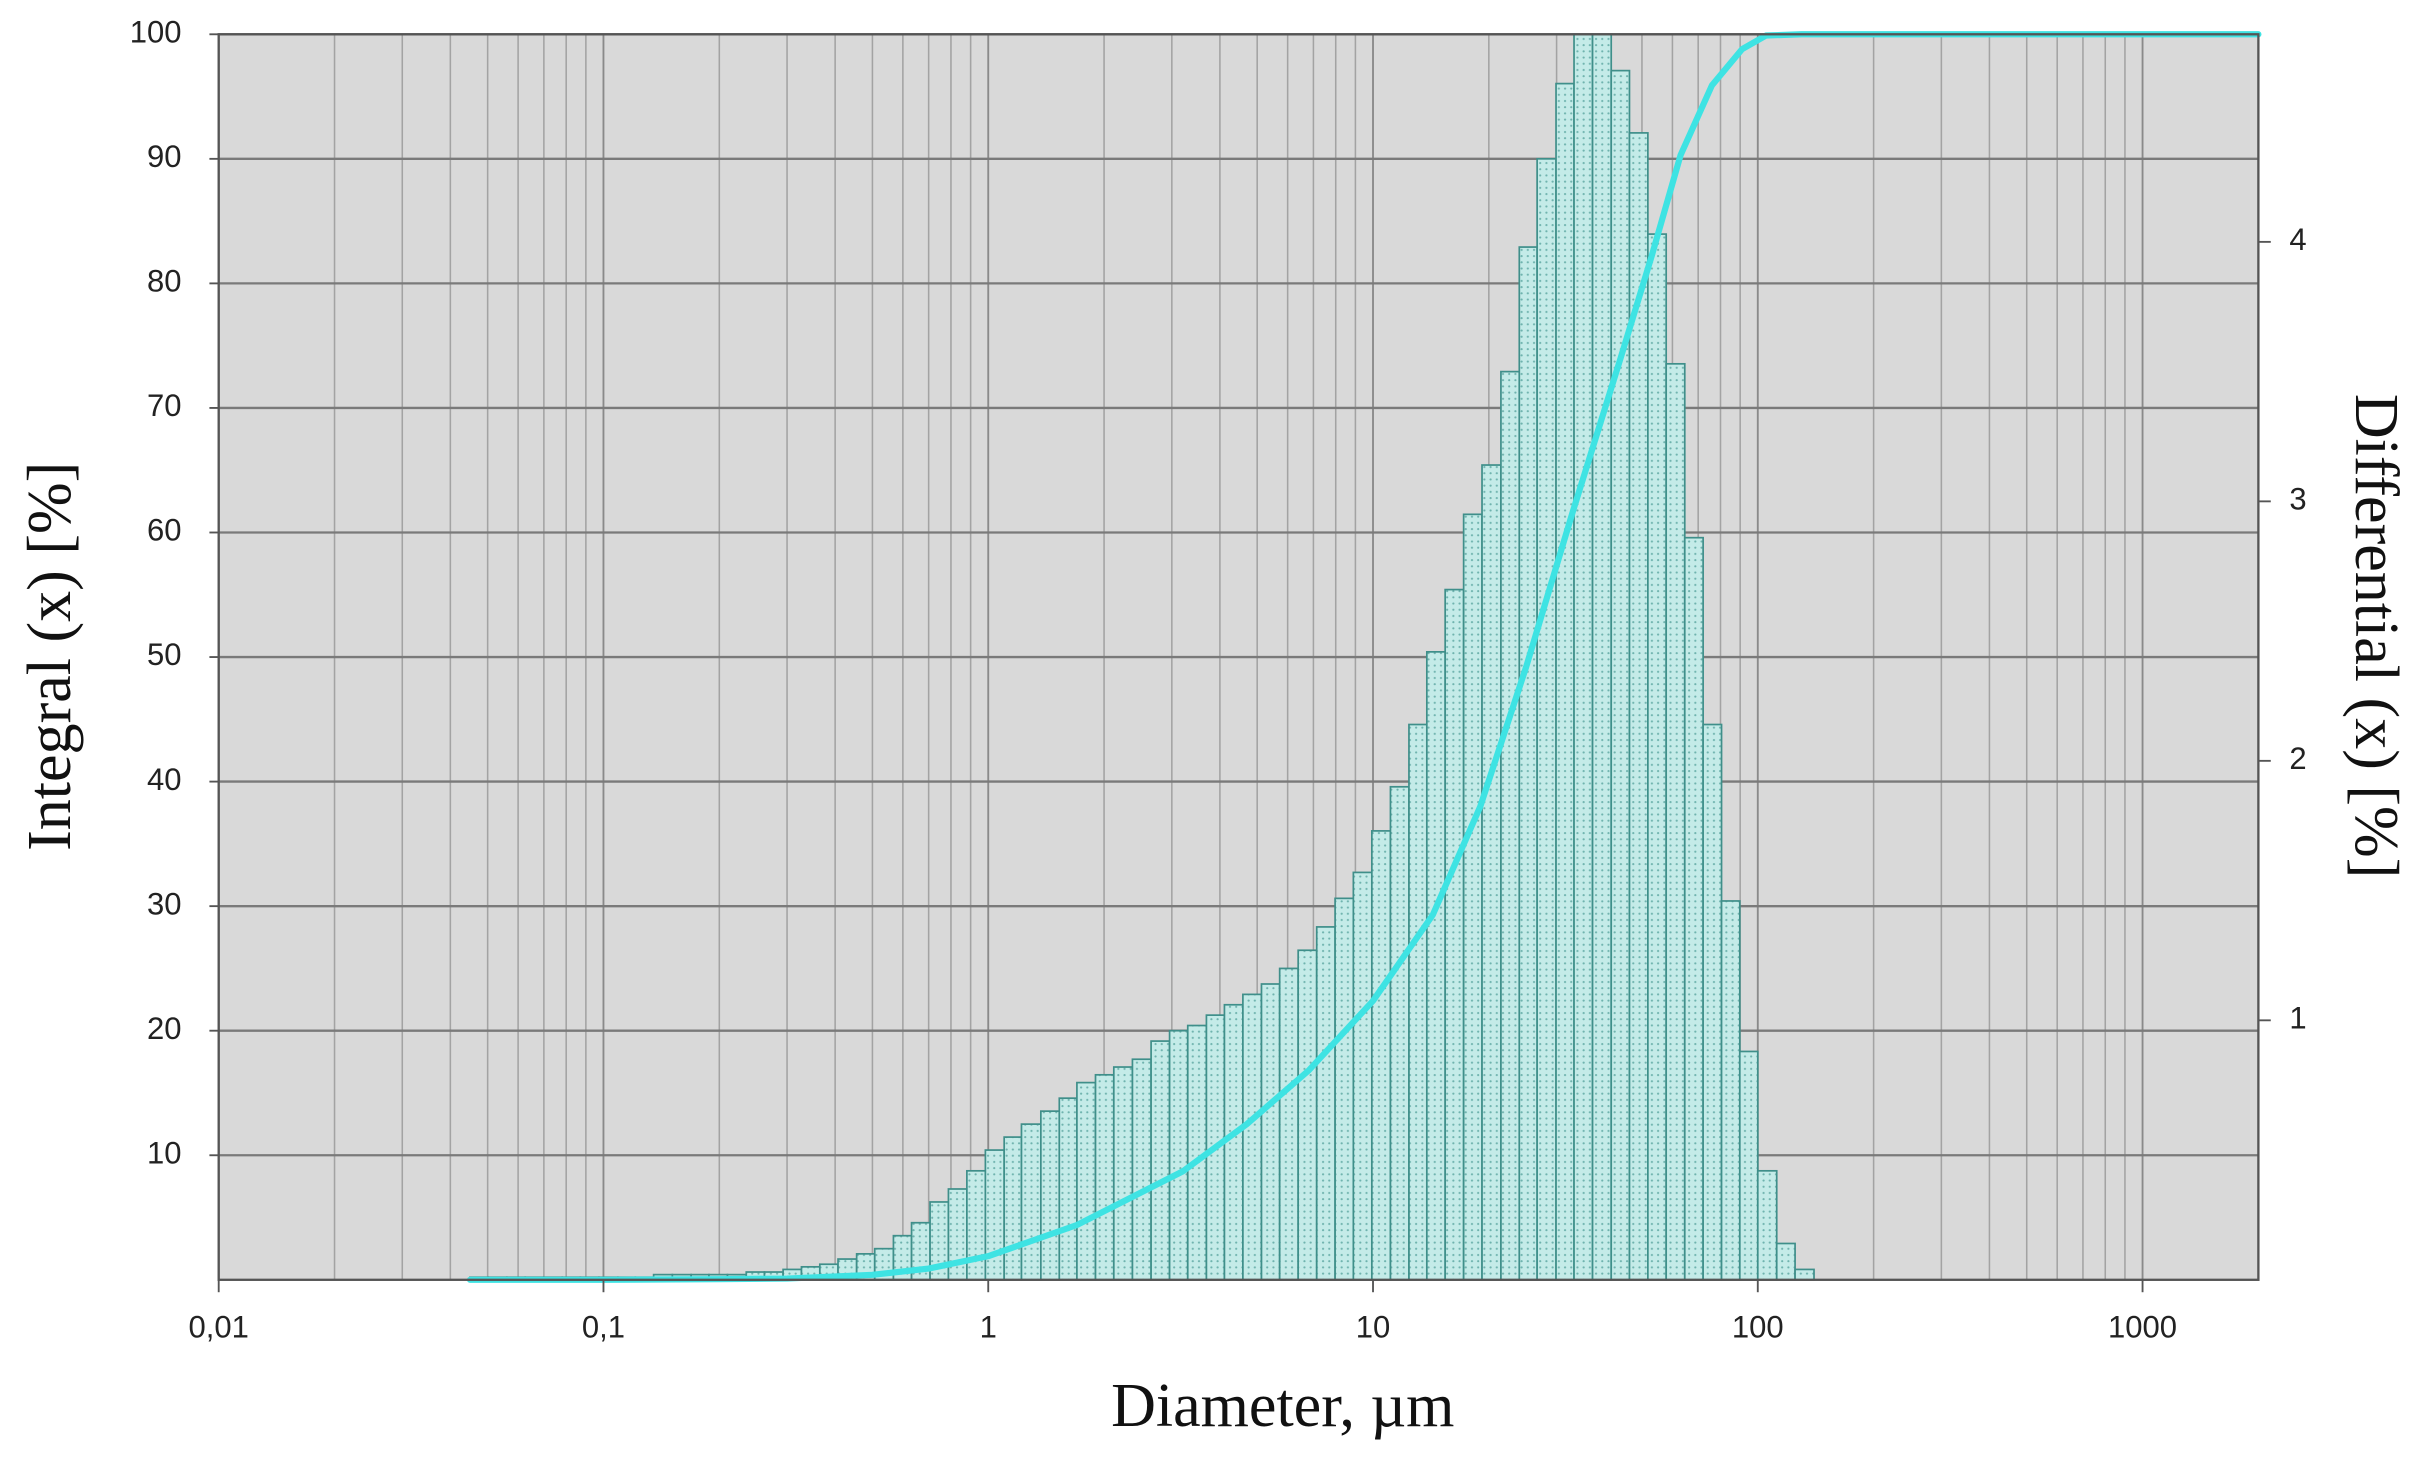 The height and width of the screenshot is (1463, 2429). I want to click on y-tick-label: 70, so click(164, 405).